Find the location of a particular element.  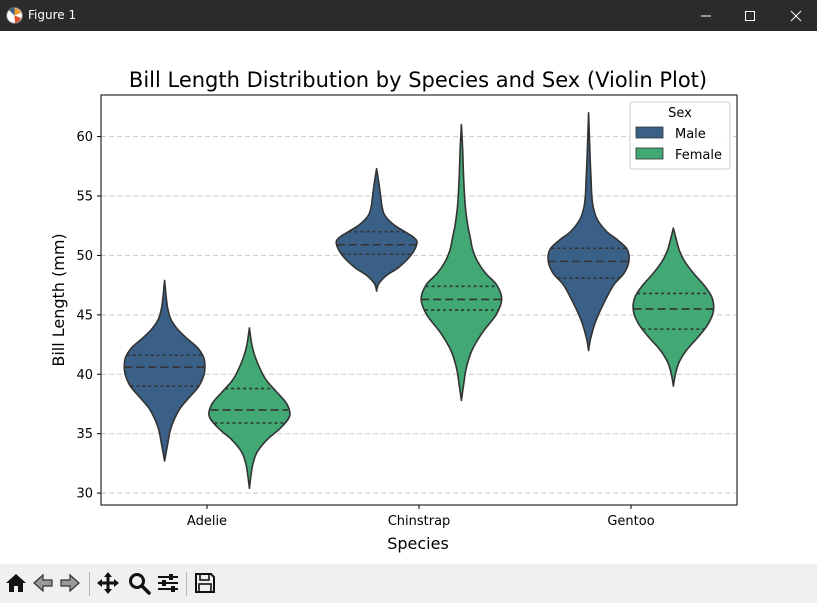

x-tick-label: Gentoo is located at coordinates (630, 521).